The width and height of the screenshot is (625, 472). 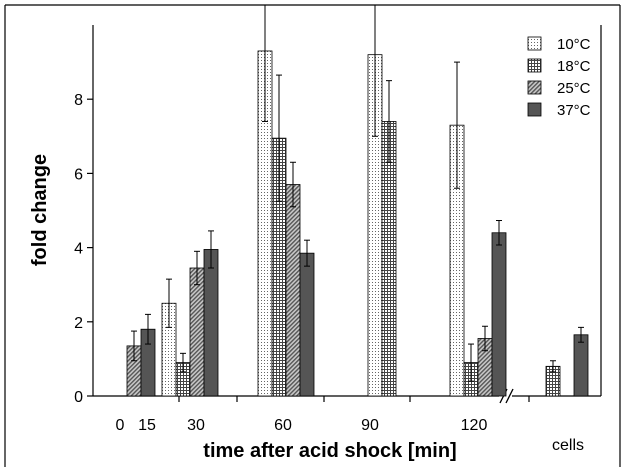 What do you see at coordinates (78, 100) in the screenshot?
I see `y-tick-label-8: 8` at bounding box center [78, 100].